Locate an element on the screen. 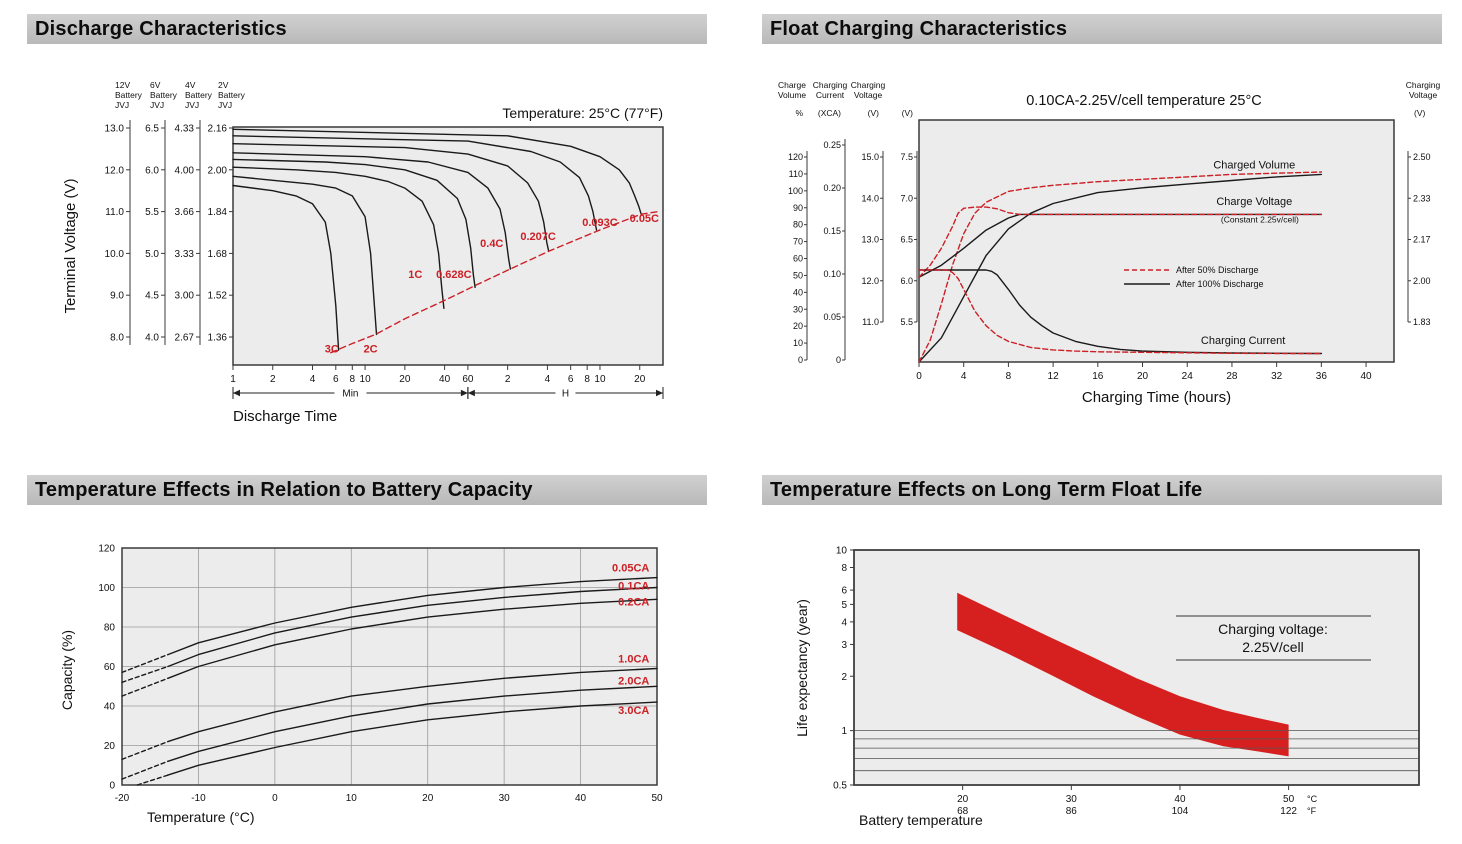 The height and width of the screenshot is (844, 1462). y-tick-label: 120 is located at coordinates (106, 549).